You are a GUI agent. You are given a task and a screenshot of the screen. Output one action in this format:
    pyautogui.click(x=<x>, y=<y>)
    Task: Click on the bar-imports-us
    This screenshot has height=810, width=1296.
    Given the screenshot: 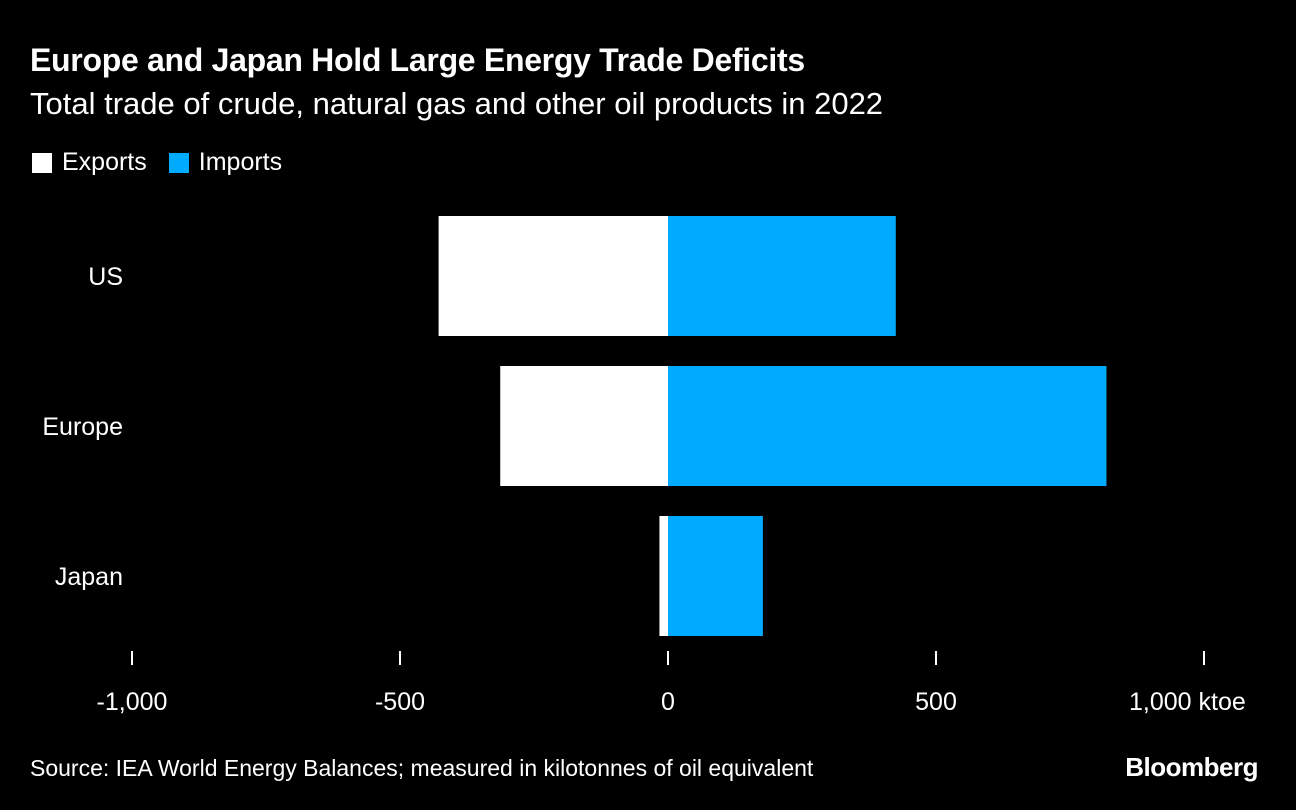 What is the action you would take?
    pyautogui.click(x=782, y=276)
    